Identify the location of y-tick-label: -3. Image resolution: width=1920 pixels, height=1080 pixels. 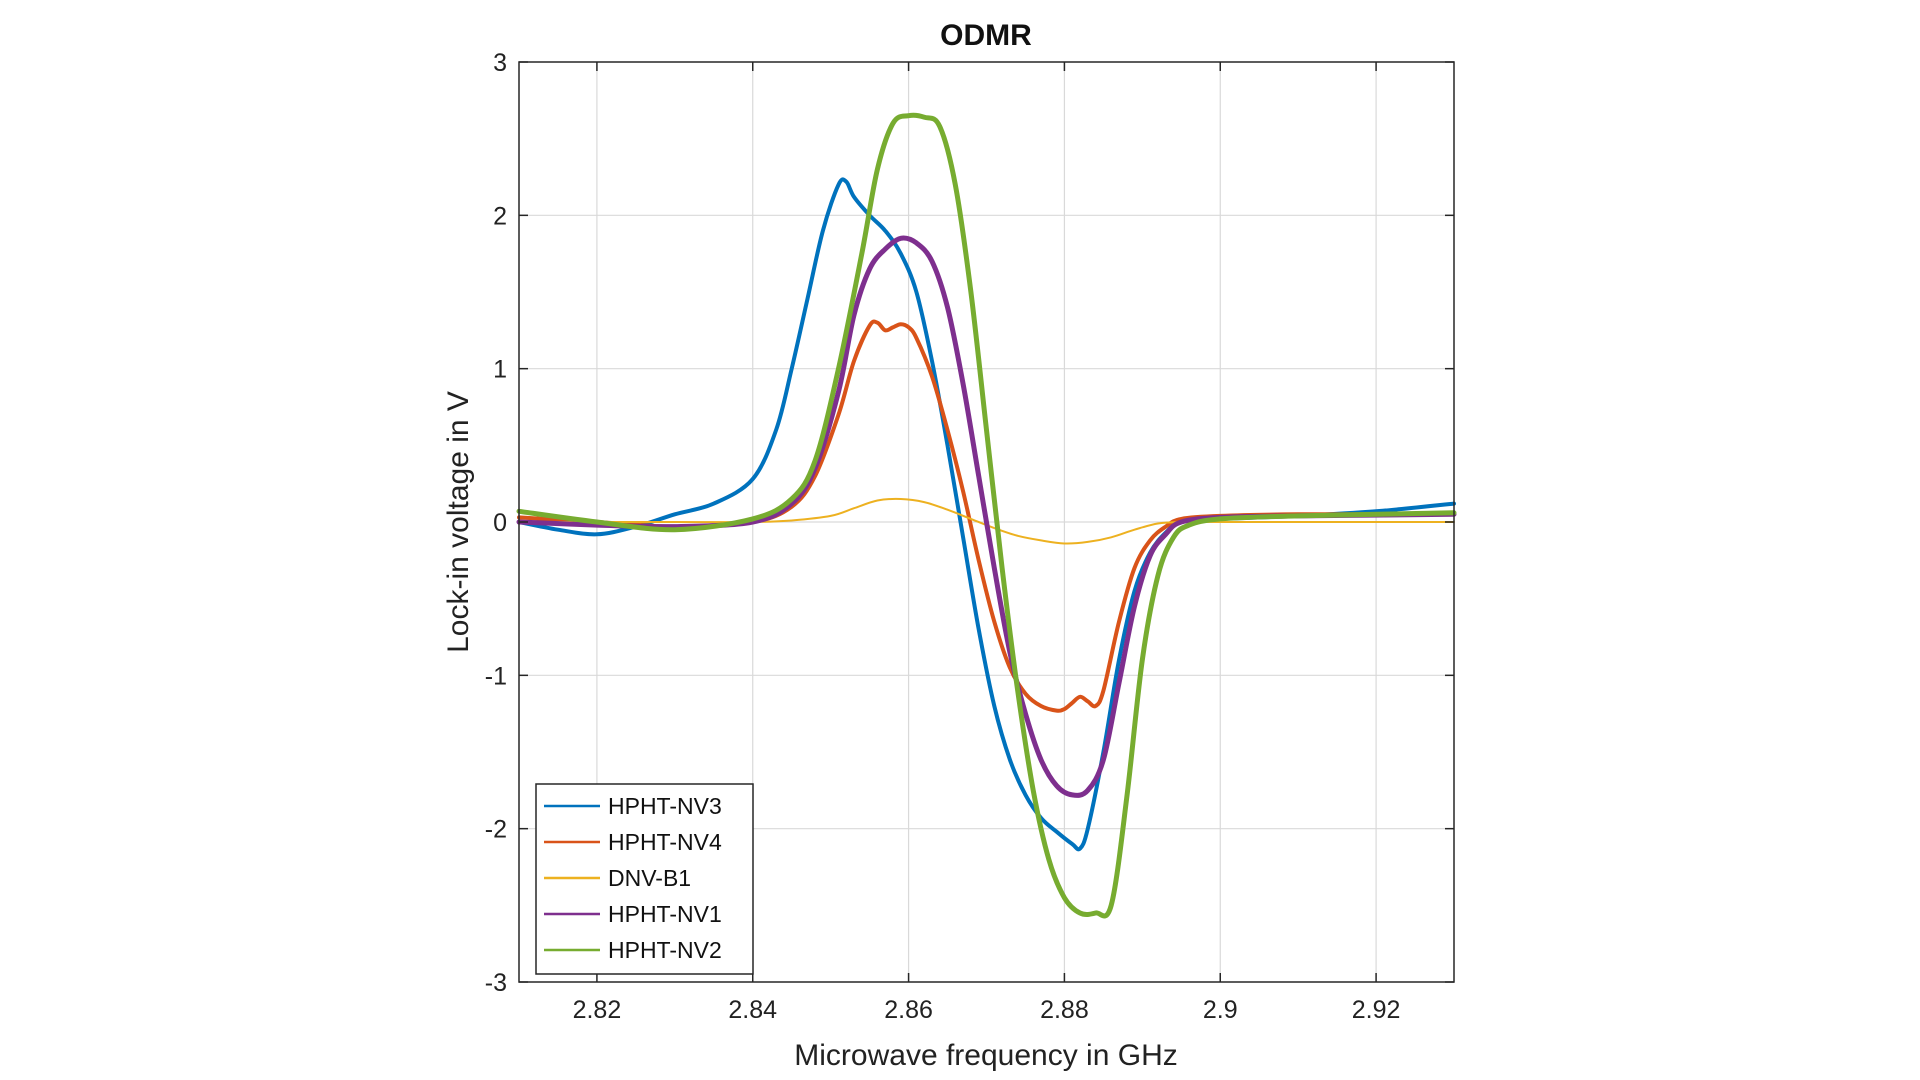
(496, 983).